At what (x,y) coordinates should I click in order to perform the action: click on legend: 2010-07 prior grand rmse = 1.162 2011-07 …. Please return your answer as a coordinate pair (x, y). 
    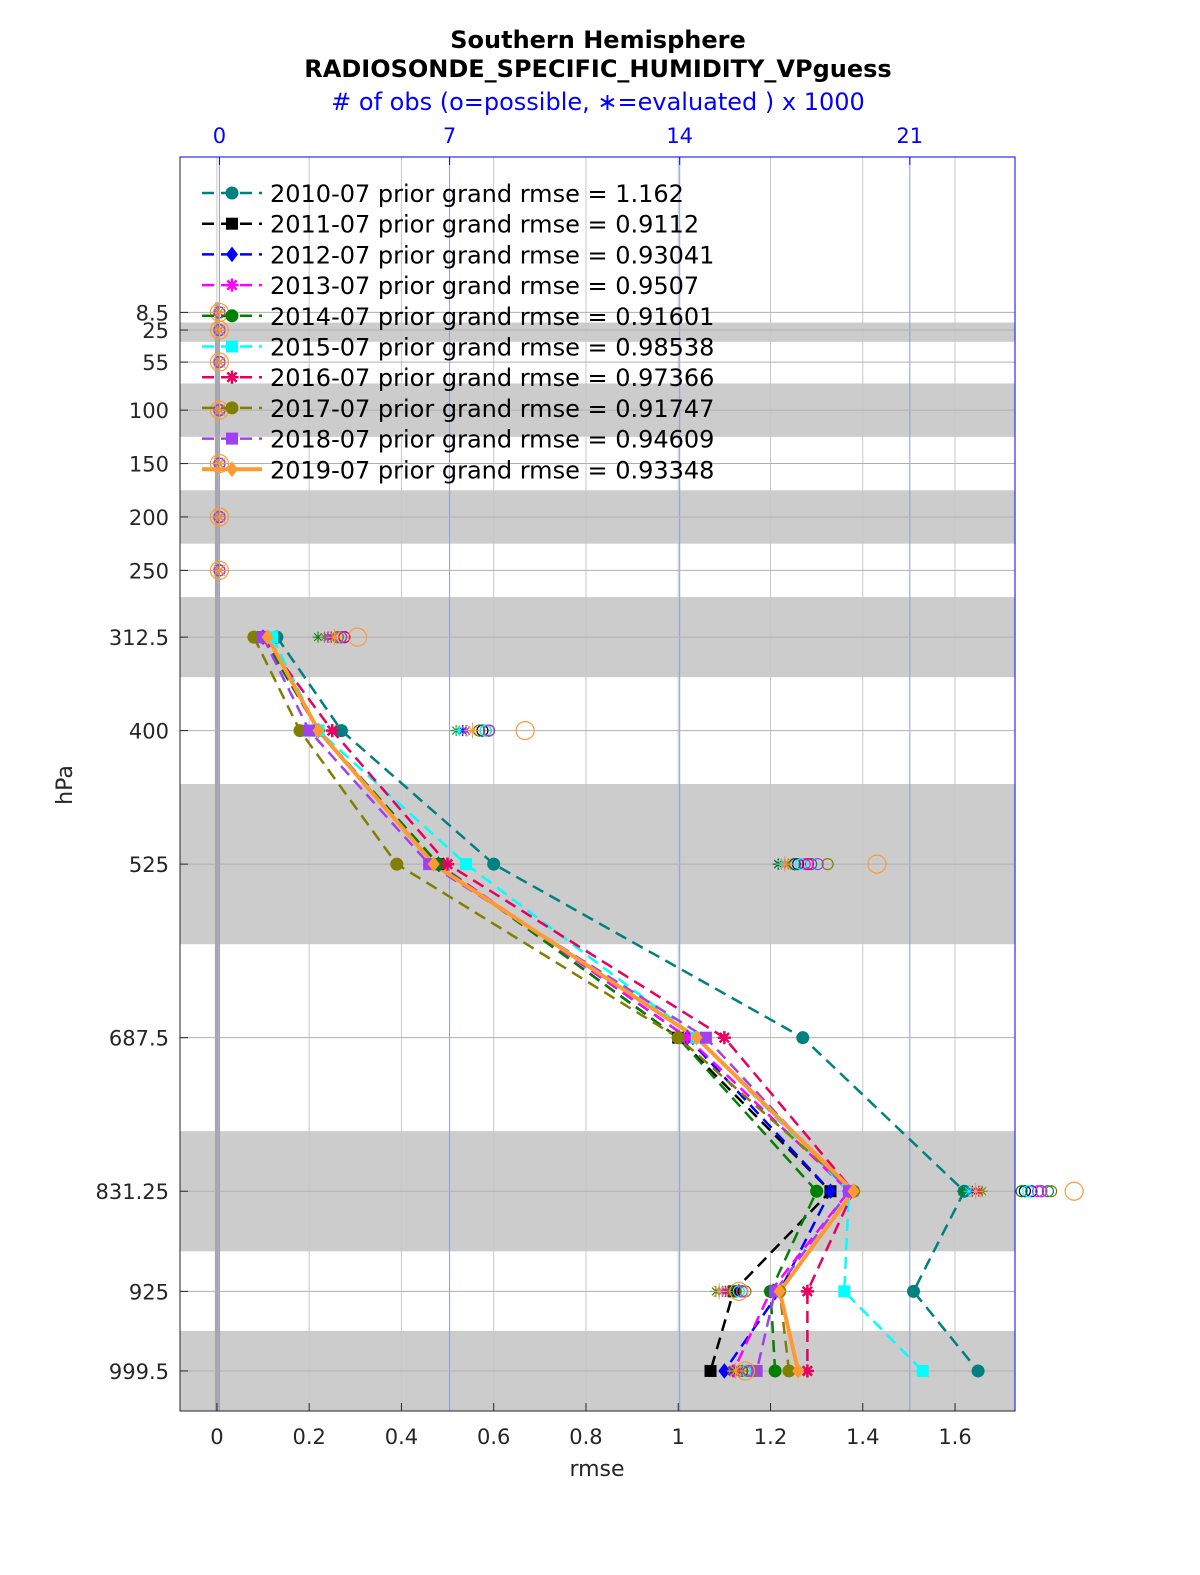
    Looking at the image, I should click on (458, 332).